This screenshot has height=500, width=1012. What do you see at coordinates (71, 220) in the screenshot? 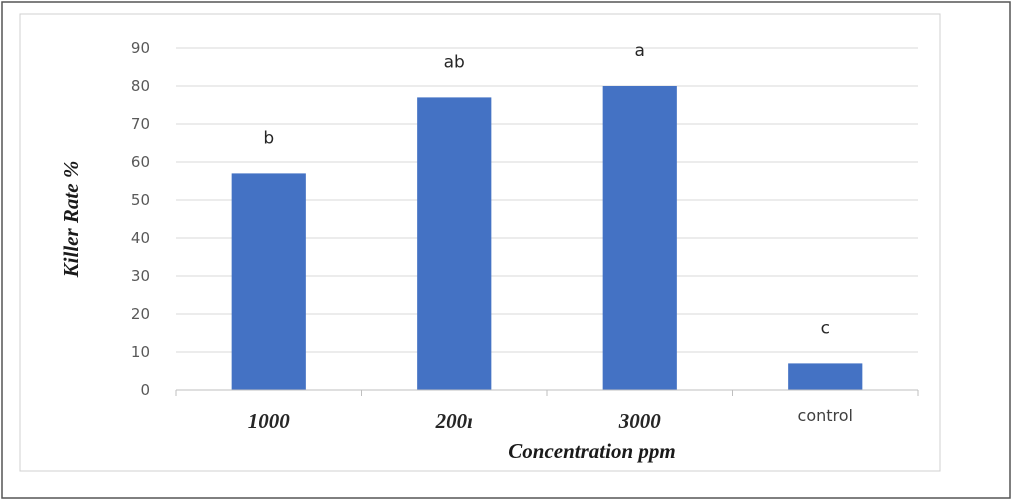
I see `y-axis-title: Killer Rate %` at bounding box center [71, 220].